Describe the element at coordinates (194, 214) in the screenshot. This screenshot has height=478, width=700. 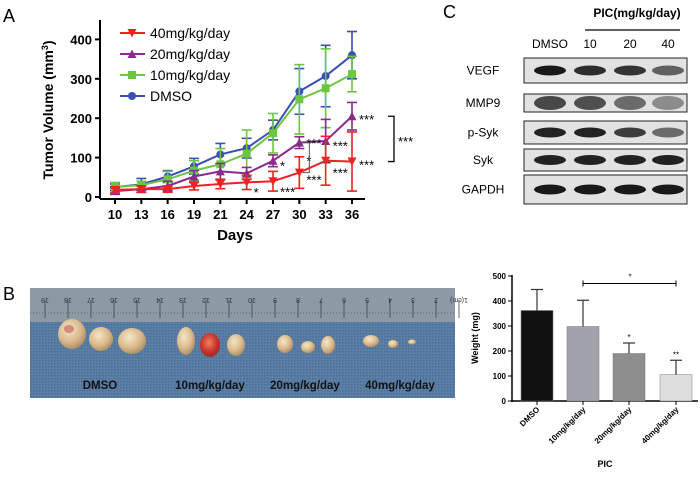
I see `x-tick-label: 19` at that location.